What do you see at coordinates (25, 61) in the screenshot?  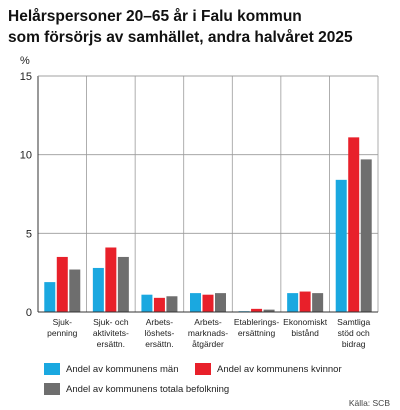 I see `y-axis-unit-label: %` at bounding box center [25, 61].